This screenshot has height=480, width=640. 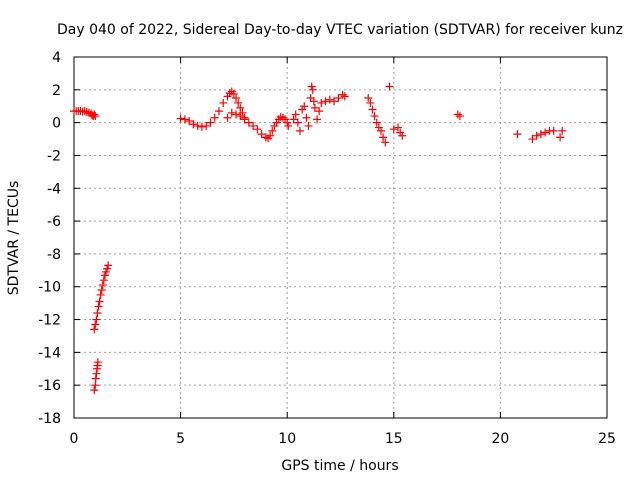 What do you see at coordinates (56, 58) in the screenshot?
I see `y-tick-label: 4` at bounding box center [56, 58].